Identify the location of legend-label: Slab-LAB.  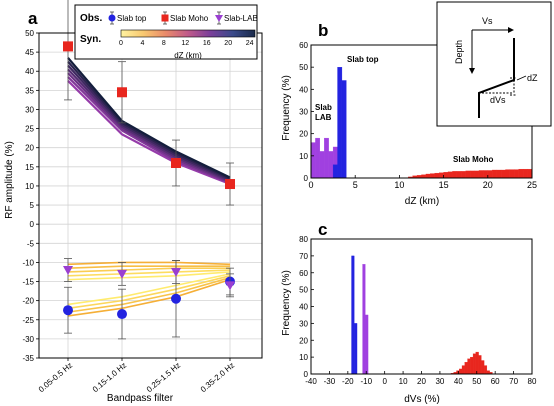
(241, 18).